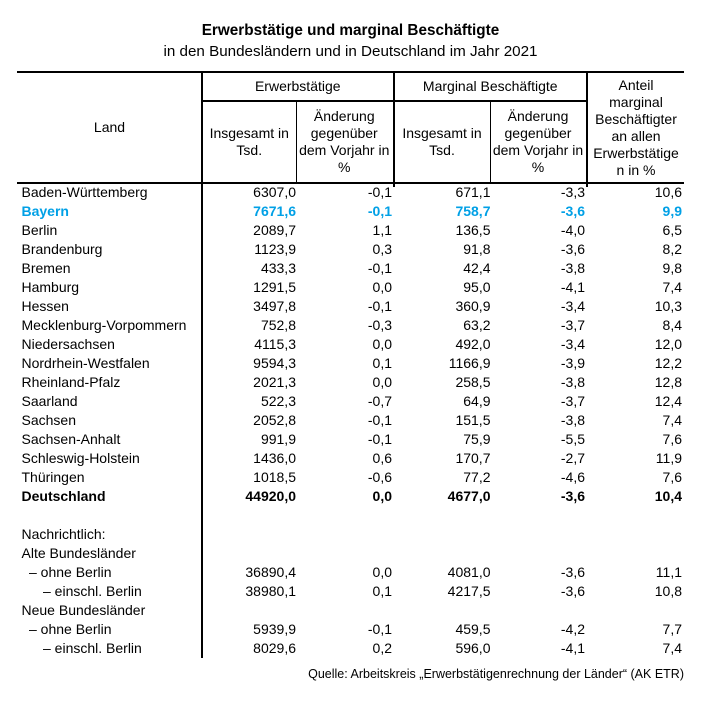 The width and height of the screenshot is (716, 708). What do you see at coordinates (270, 591) in the screenshot?
I see `cell-et-insgesamt: 38980,1` at bounding box center [270, 591].